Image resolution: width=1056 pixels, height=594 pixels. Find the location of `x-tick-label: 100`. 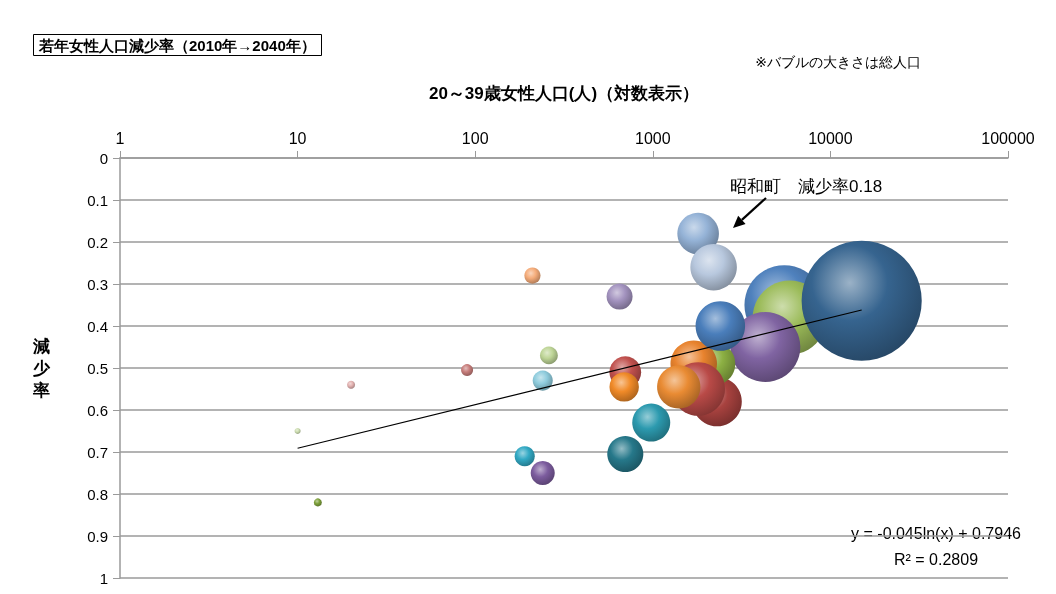

x-tick-label: 100 is located at coordinates (475, 138).